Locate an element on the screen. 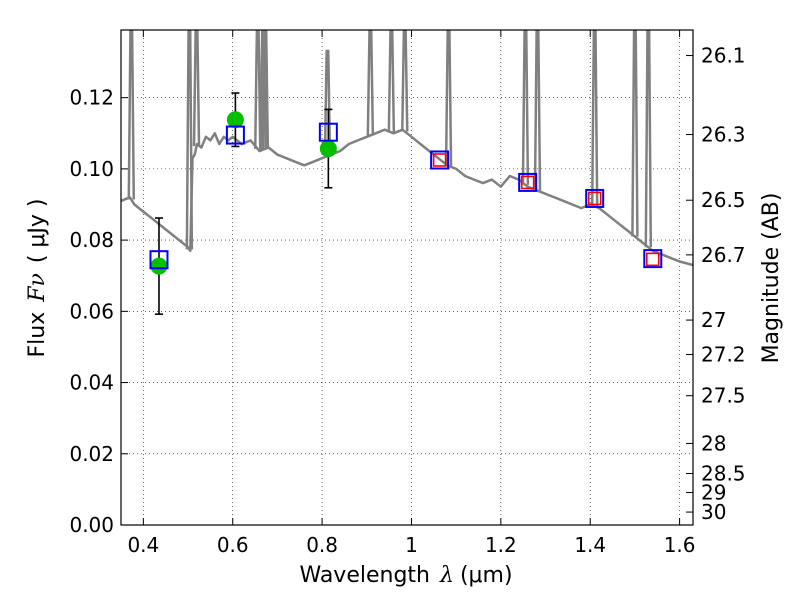  x-tick-label: 1 is located at coordinates (411, 545).